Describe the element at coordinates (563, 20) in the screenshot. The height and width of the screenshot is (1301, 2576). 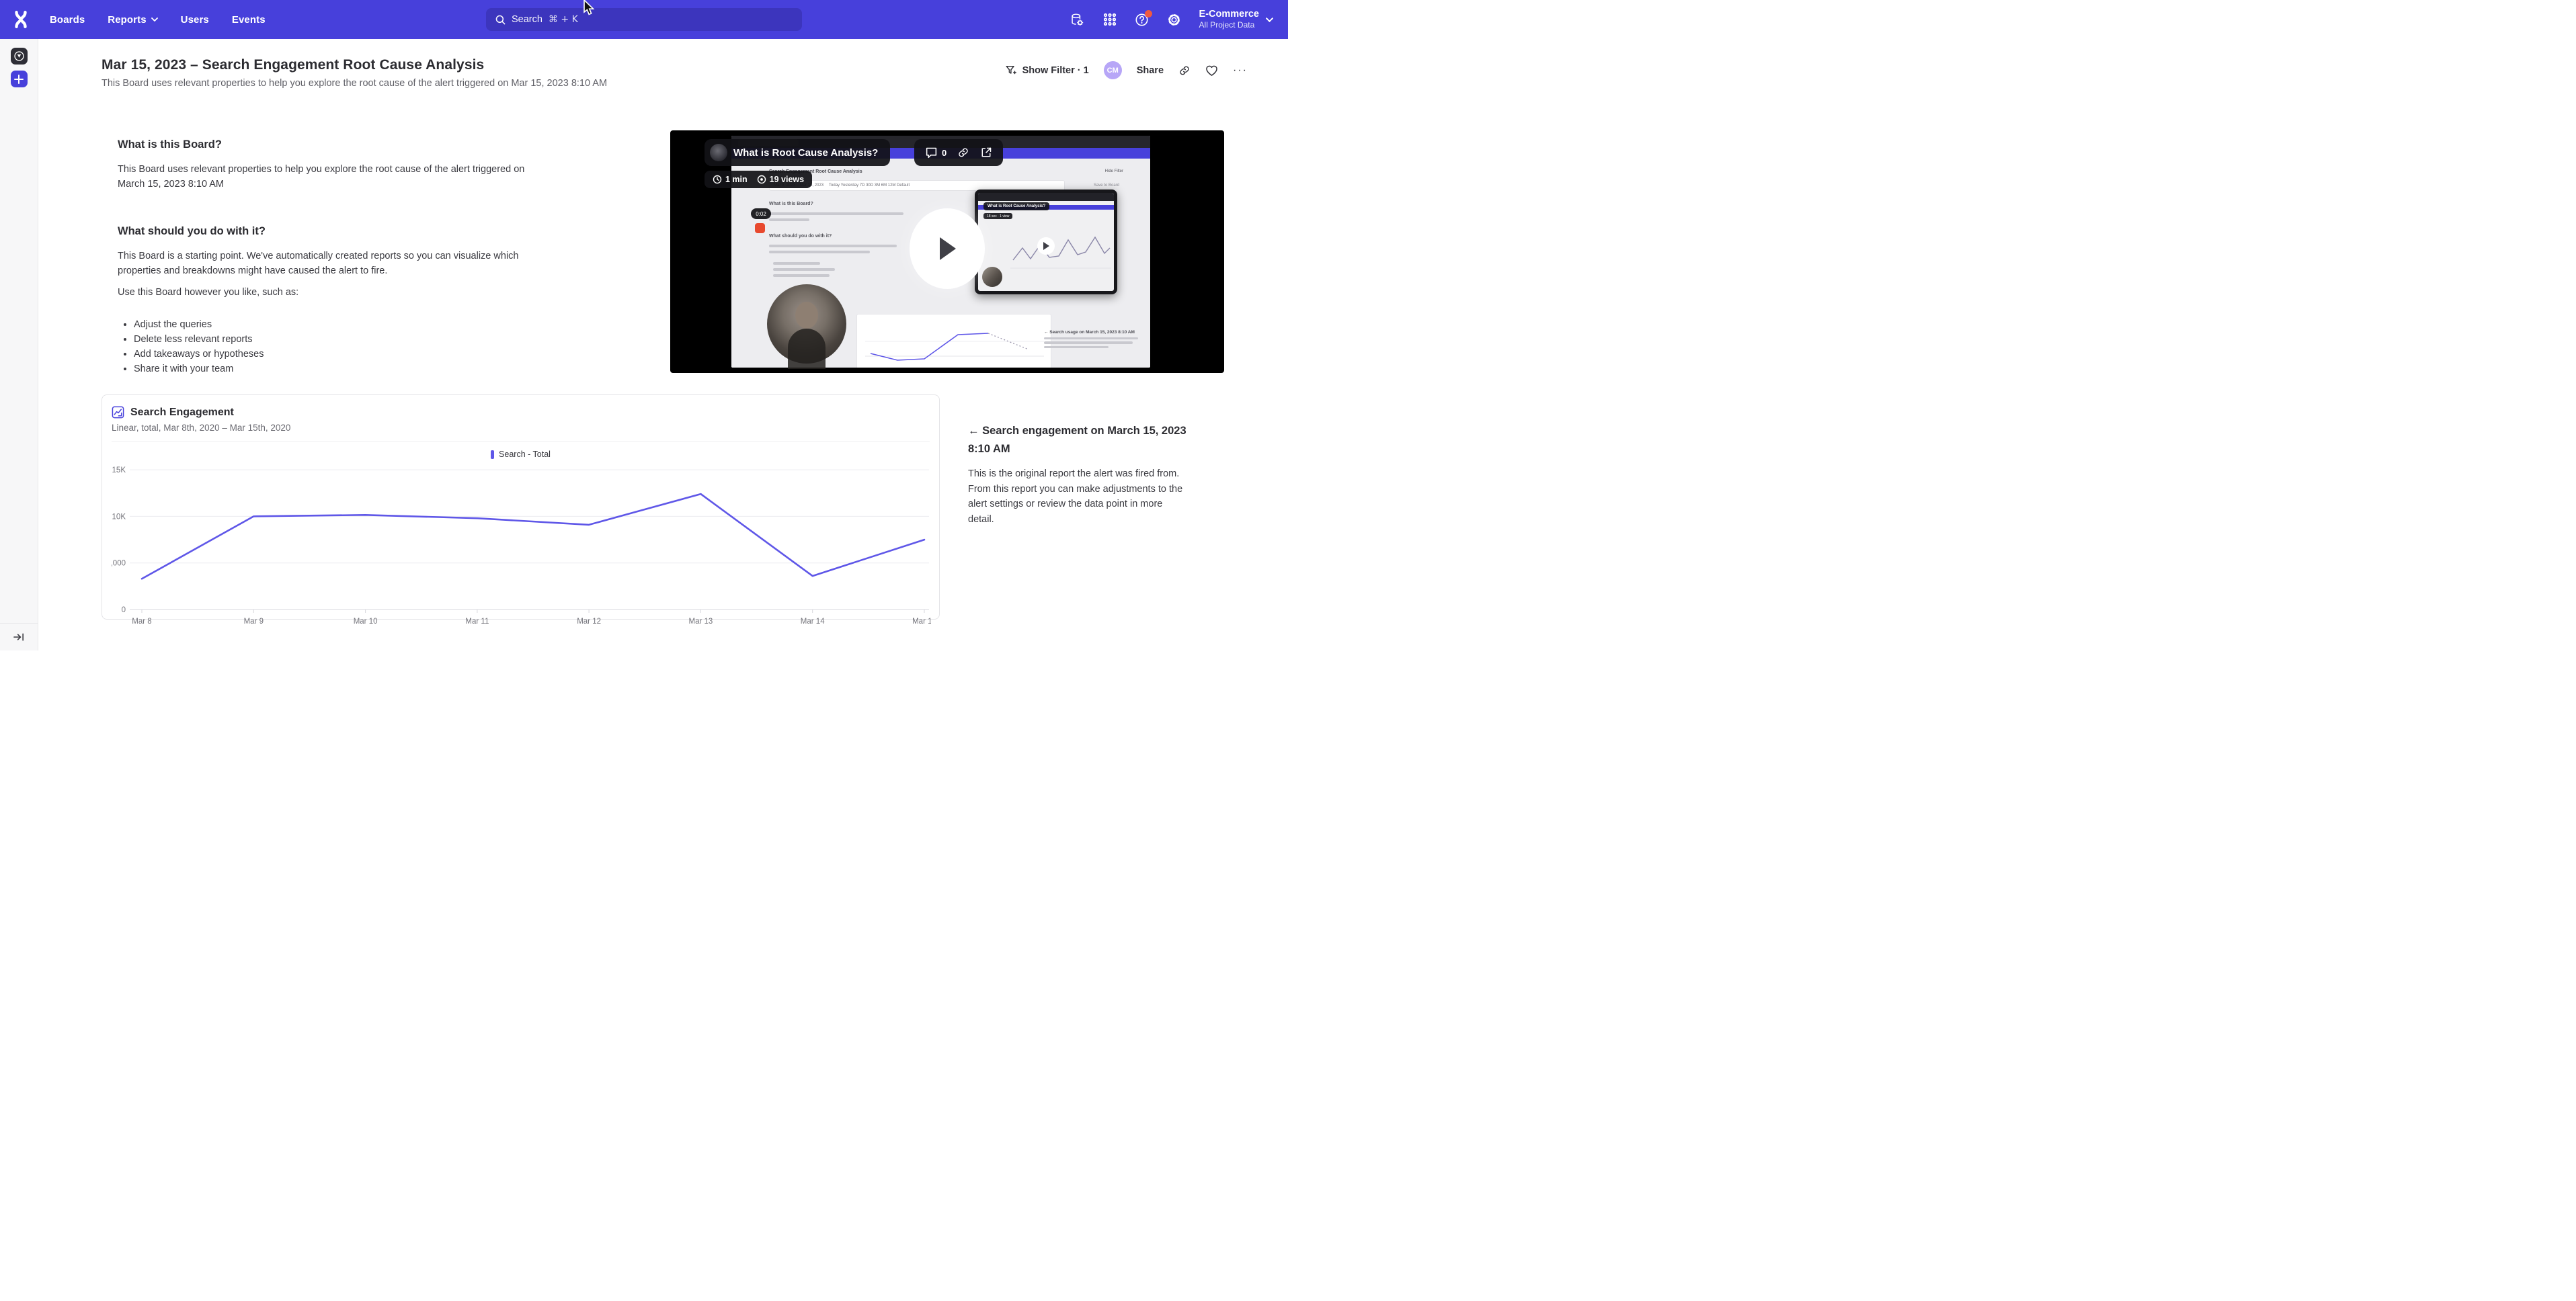
I see `search-shortcut: ⌘ + K` at that location.